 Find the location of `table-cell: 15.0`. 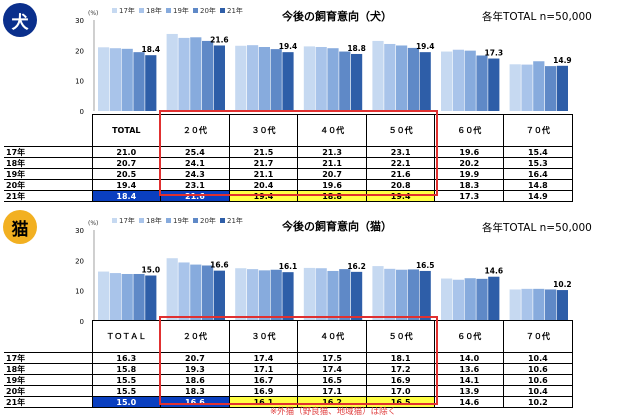

table-cell: 15.0 is located at coordinates (126, 402).